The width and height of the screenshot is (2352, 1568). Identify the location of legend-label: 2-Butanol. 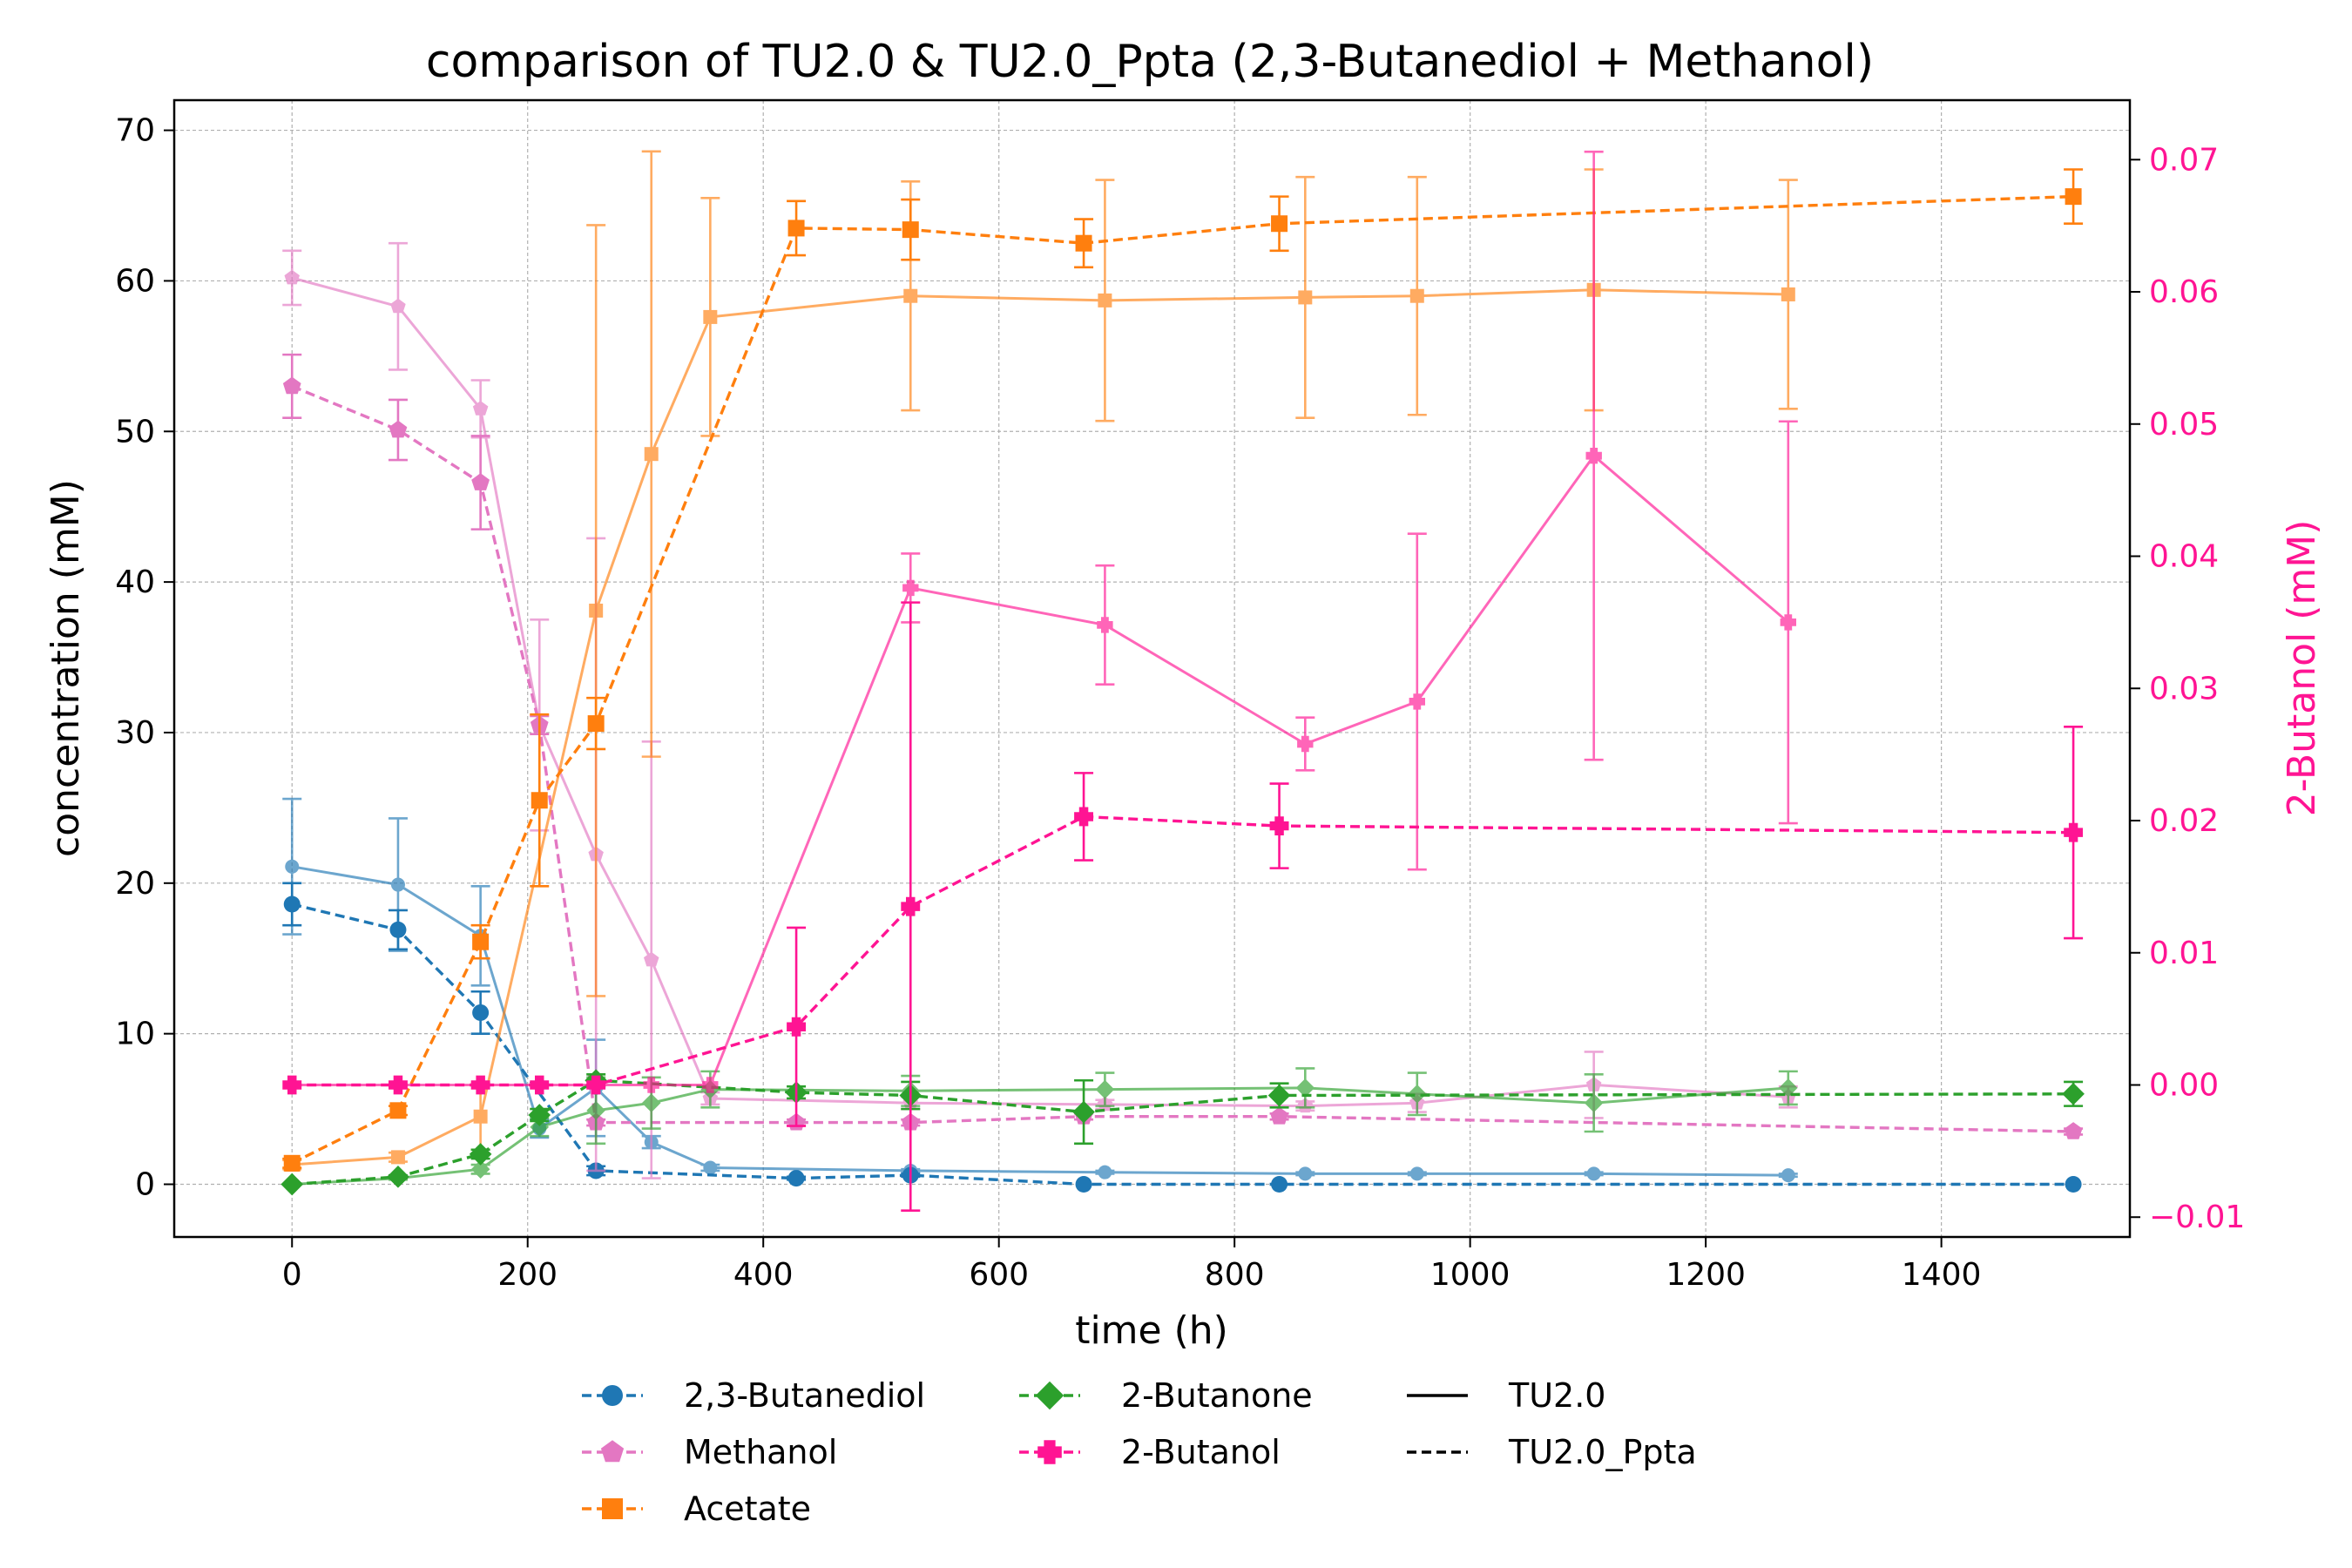
(1201, 1452).